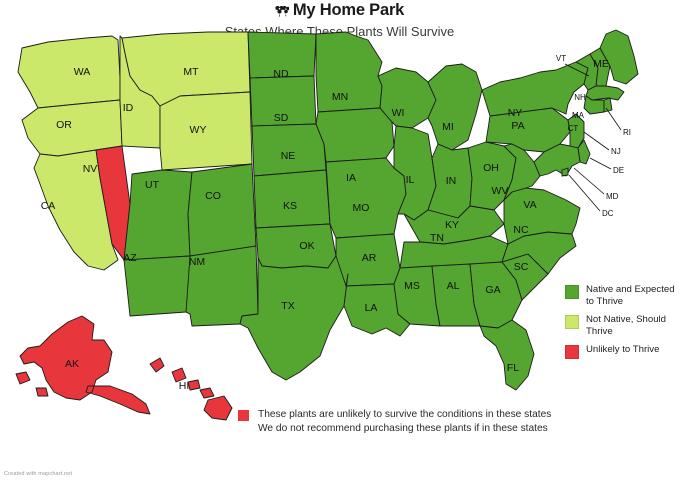 The width and height of the screenshot is (679, 491). What do you see at coordinates (500, 191) in the screenshot?
I see `state-label-WV: WV` at bounding box center [500, 191].